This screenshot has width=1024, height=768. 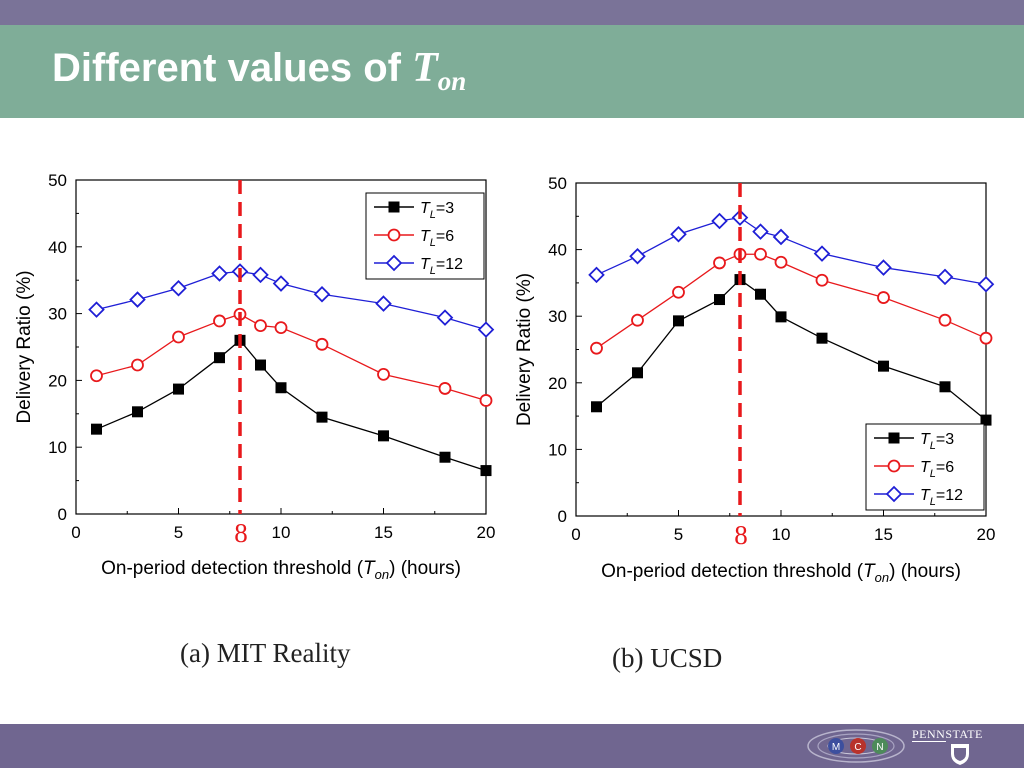 I want to click on svg-text: N, so click(x=879, y=747).